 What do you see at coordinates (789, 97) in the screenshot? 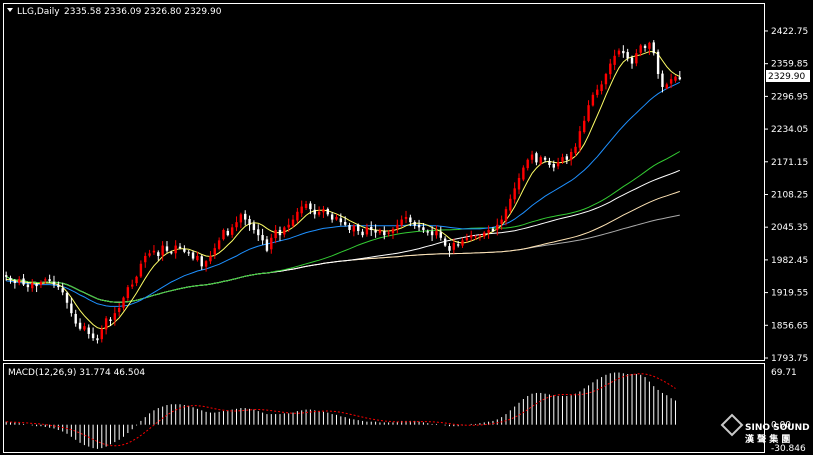
I see `y-tick-label: 2296.95` at bounding box center [789, 97].